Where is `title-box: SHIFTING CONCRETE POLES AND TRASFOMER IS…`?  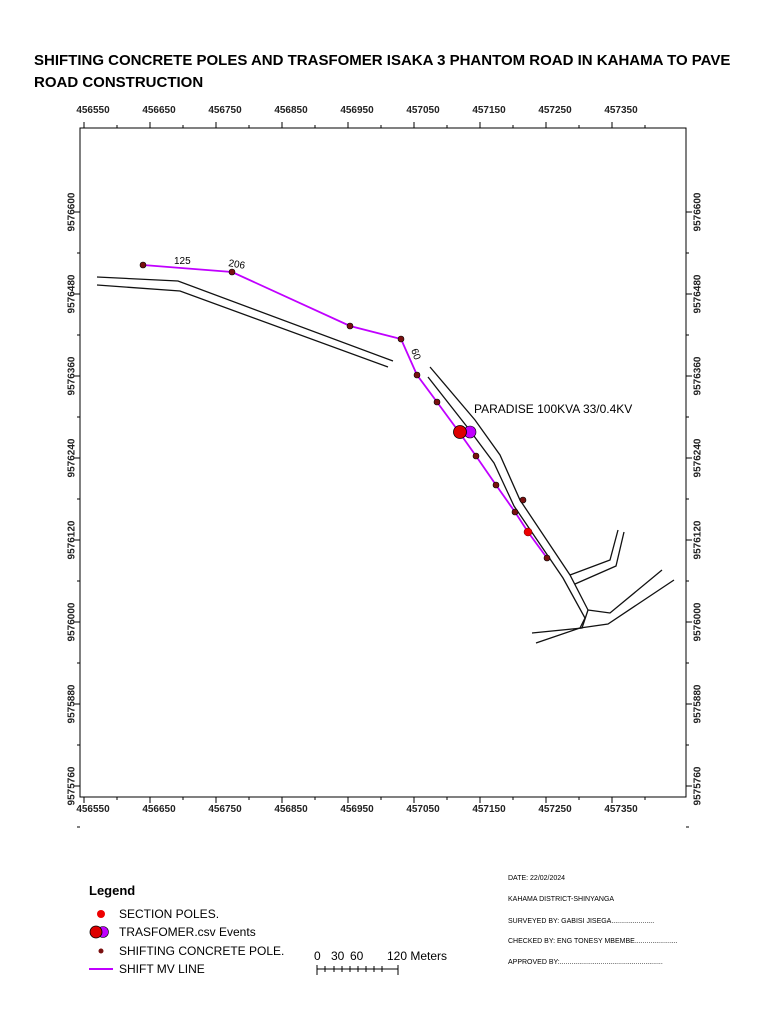
title-box: SHIFTING CONCRETE POLES AND TRASFOMER IS… is located at coordinates (382, 71).